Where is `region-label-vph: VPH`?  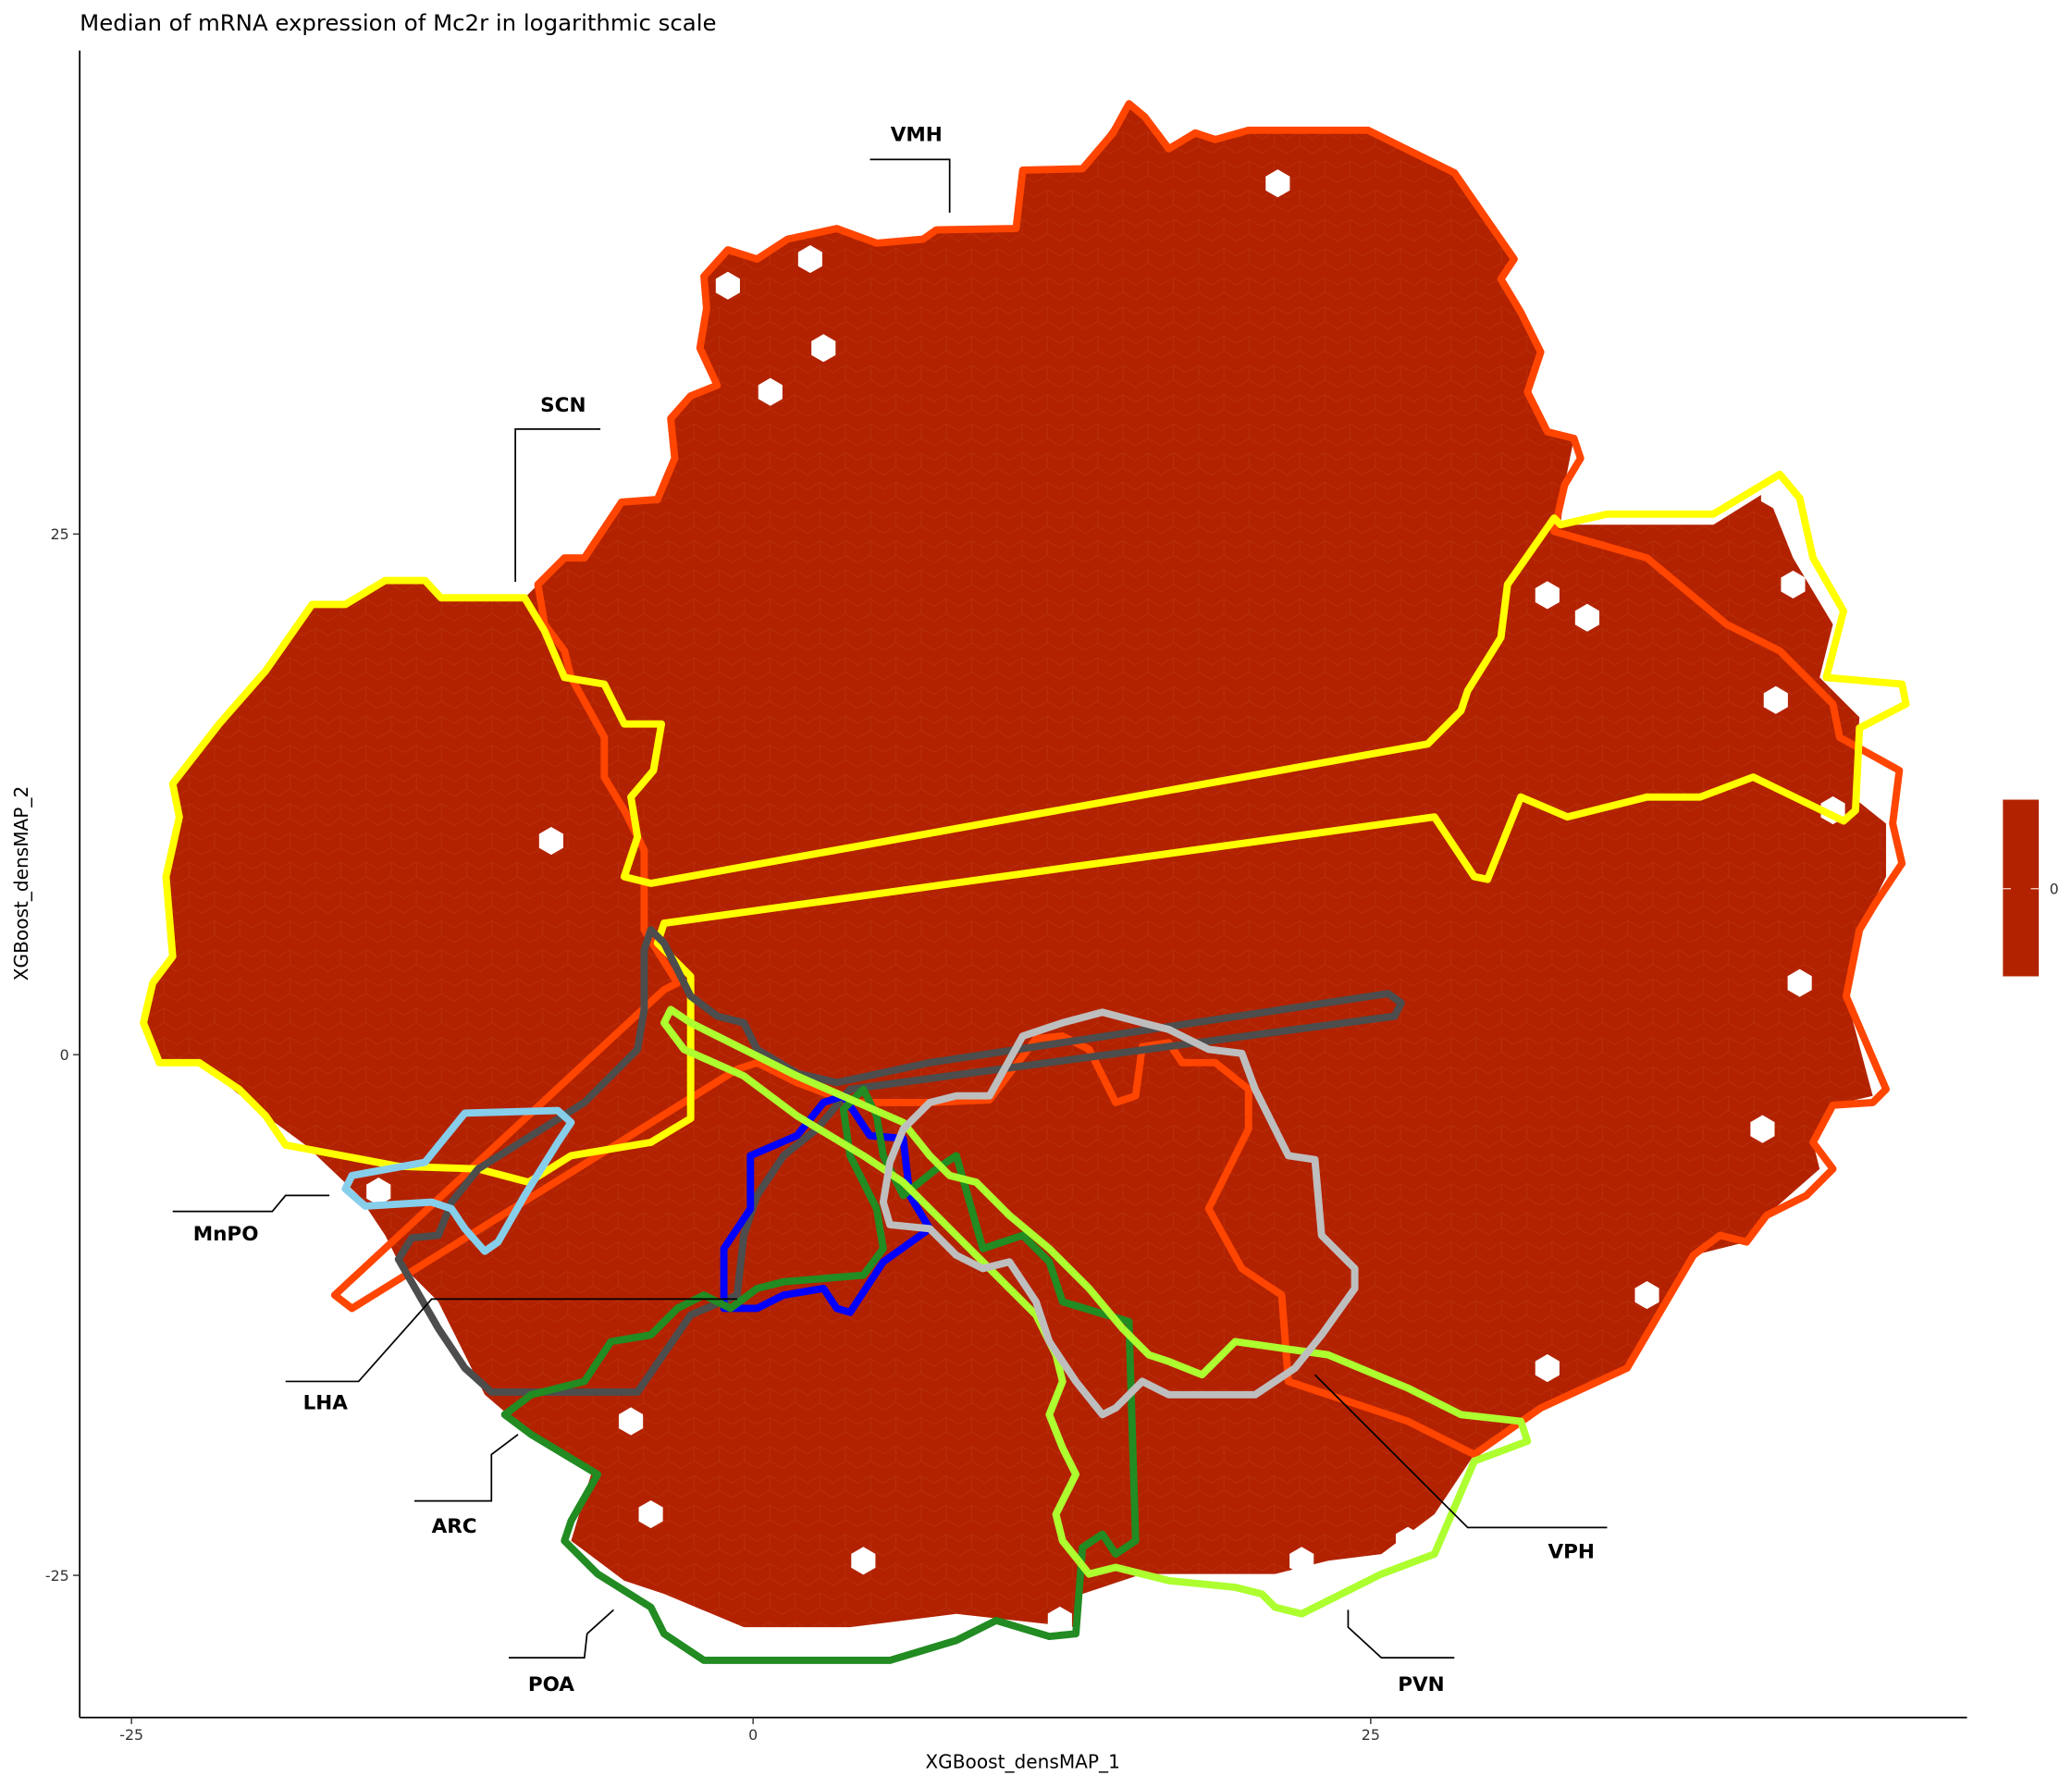 region-label-vph: VPH is located at coordinates (1571, 1551).